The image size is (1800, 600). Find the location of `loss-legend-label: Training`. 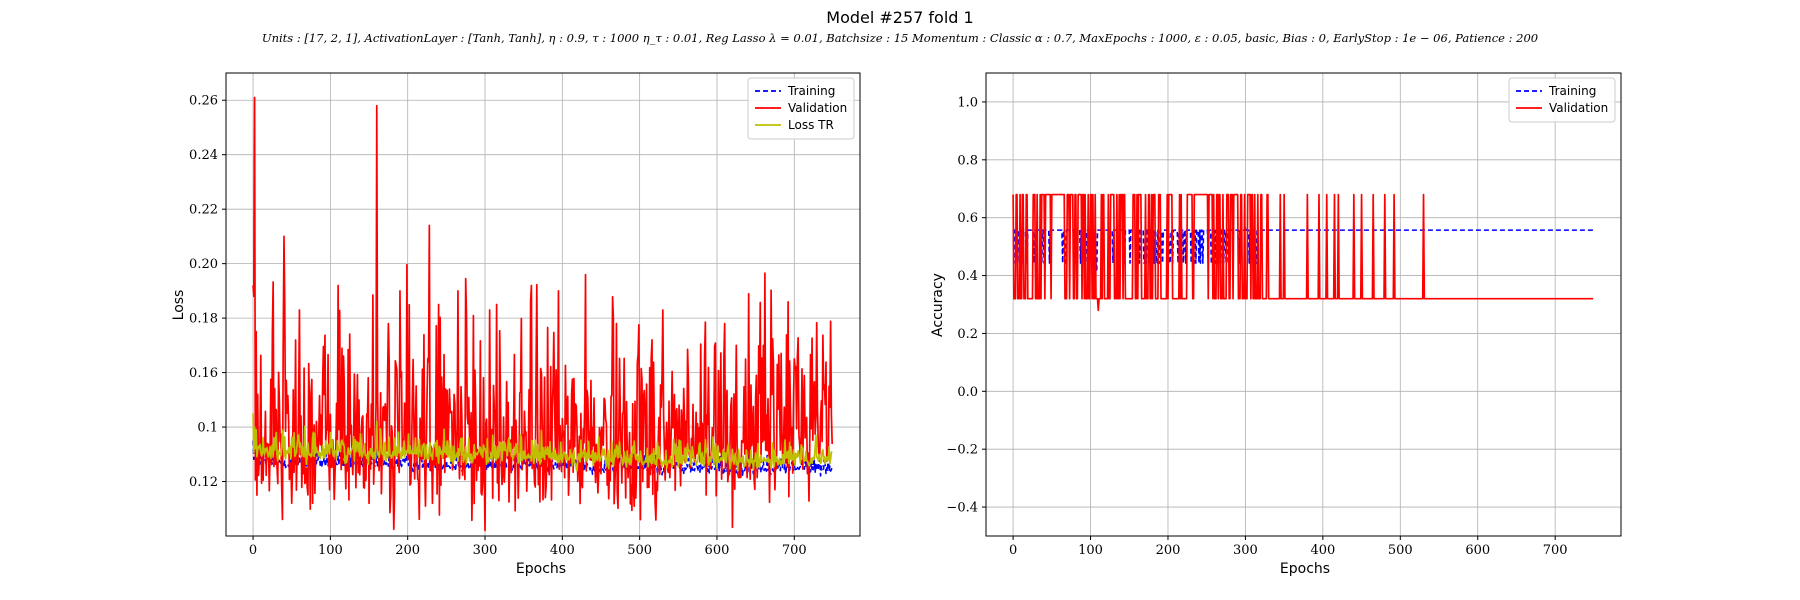

loss-legend-label: Training is located at coordinates (811, 91).